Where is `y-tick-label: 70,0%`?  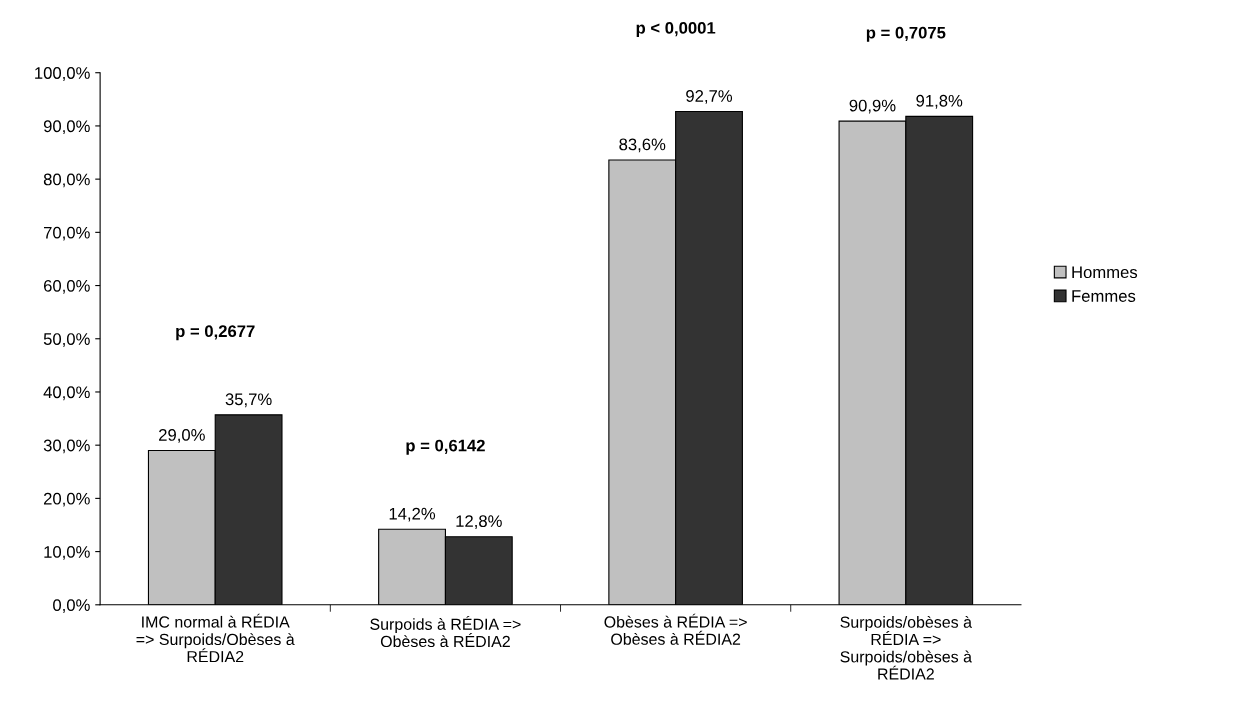 y-tick-label: 70,0% is located at coordinates (66, 233).